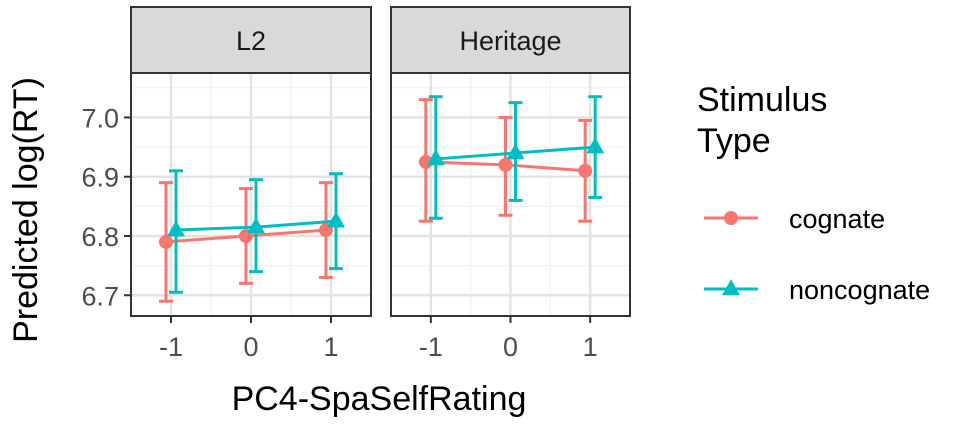 The width and height of the screenshot is (975, 426). I want to click on legend-item-noncognate: noncognate, so click(817, 290).